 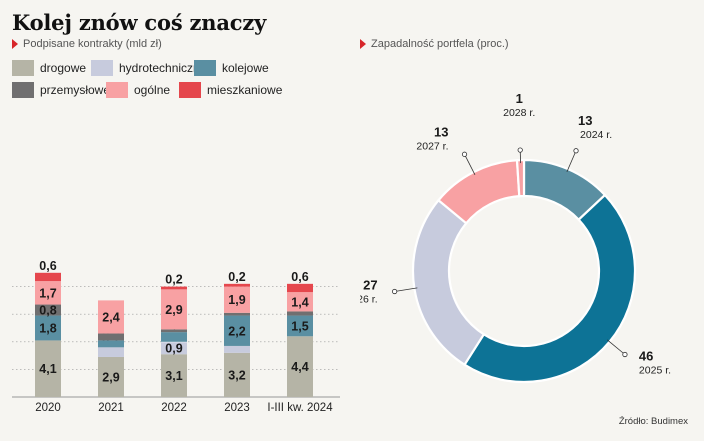 What do you see at coordinates (237, 408) in the screenshot?
I see `x-tick-label: 2023` at bounding box center [237, 408].